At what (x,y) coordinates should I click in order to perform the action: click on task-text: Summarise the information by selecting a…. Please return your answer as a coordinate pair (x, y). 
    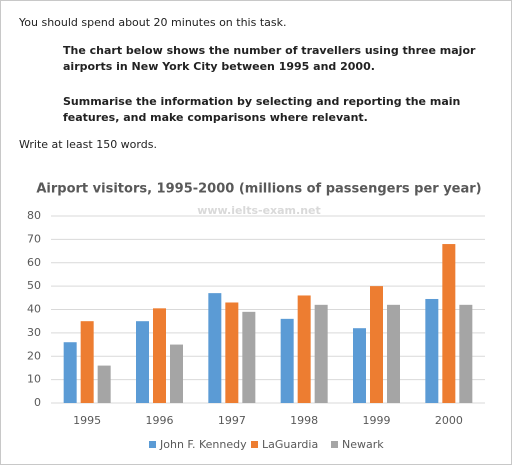
    Looking at the image, I should click on (262, 109).